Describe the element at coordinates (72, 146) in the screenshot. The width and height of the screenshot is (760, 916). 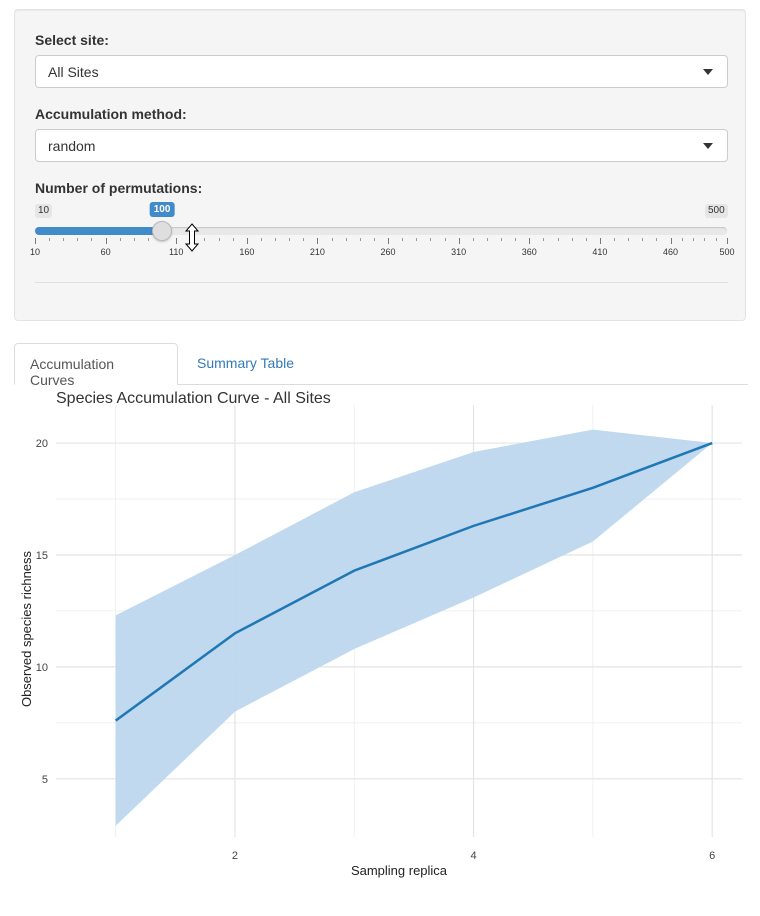
I see `method-select-value: random` at that location.